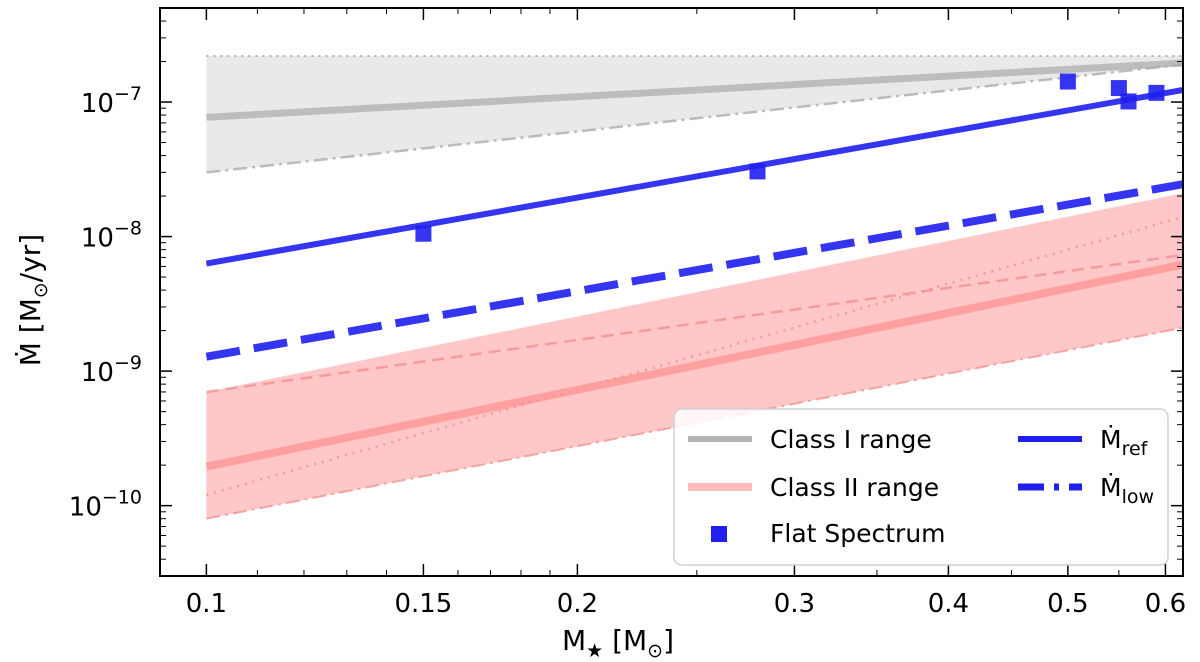  I want to click on legend-class1-label: Class I range, so click(851, 439).